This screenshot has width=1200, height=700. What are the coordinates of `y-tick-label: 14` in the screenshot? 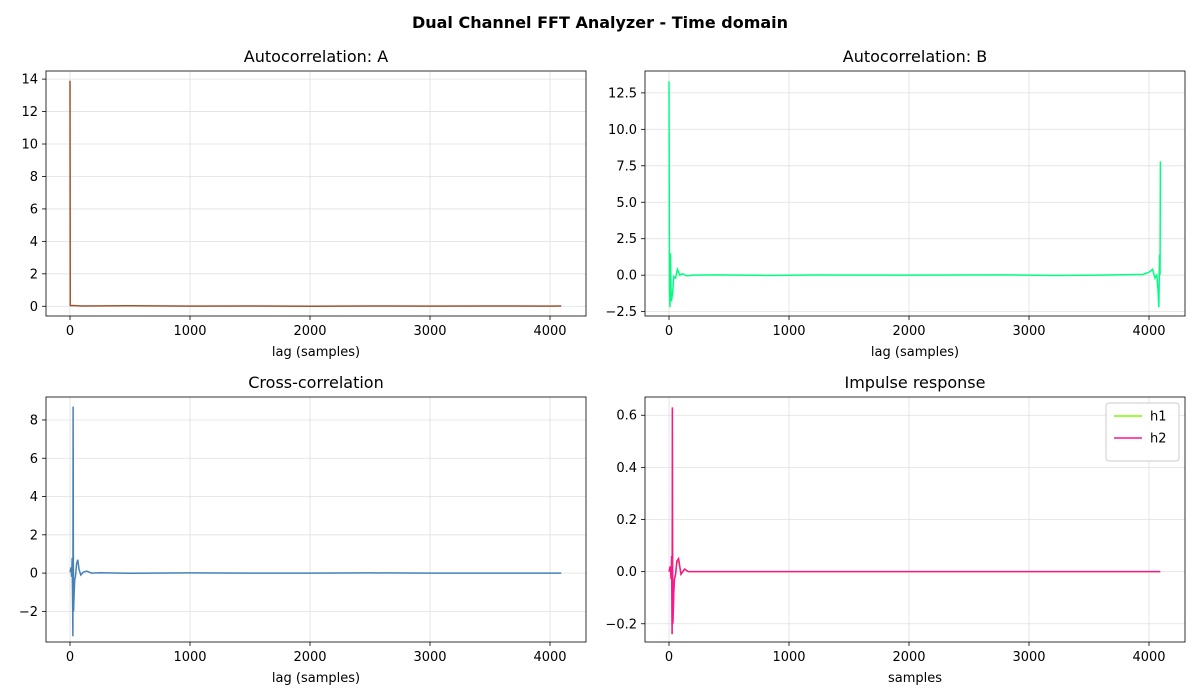 It's located at (29, 80).